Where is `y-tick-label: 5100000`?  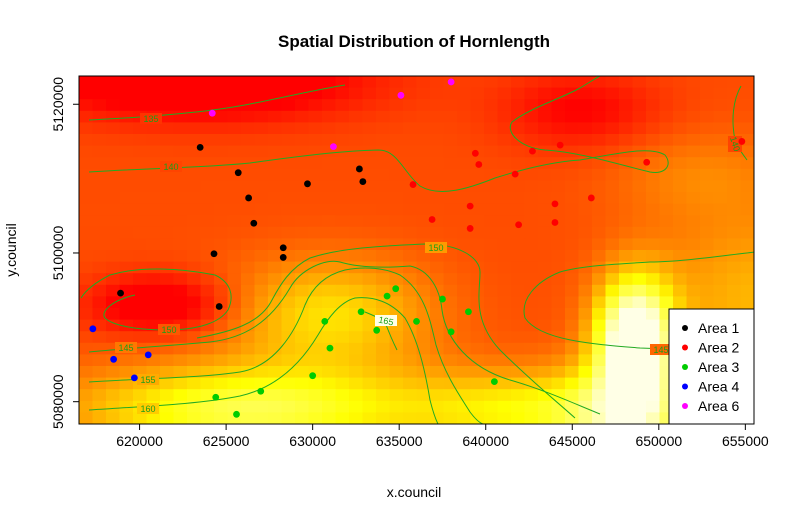
y-tick-label: 5100000 is located at coordinates (58, 253).